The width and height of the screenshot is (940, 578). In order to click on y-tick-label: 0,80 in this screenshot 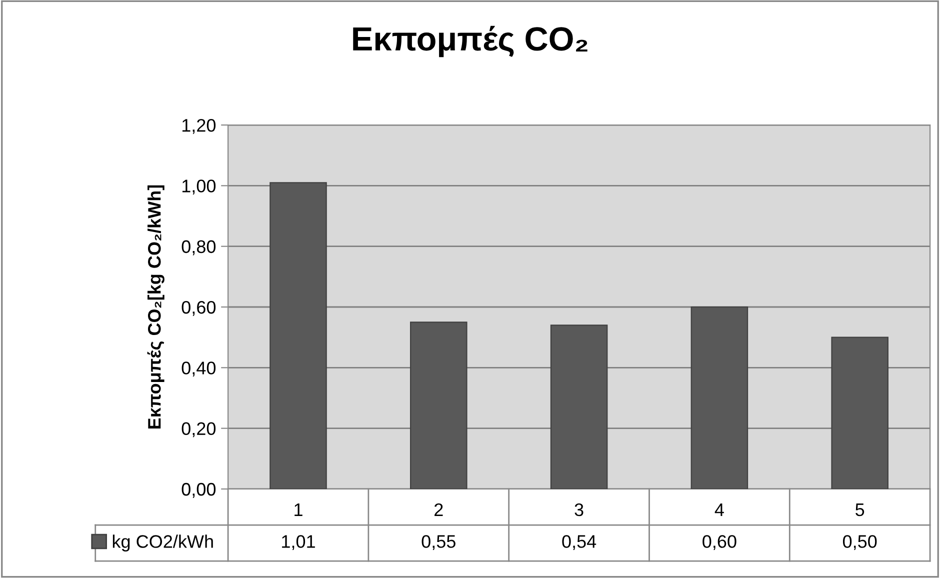, I will do `click(199, 248)`.